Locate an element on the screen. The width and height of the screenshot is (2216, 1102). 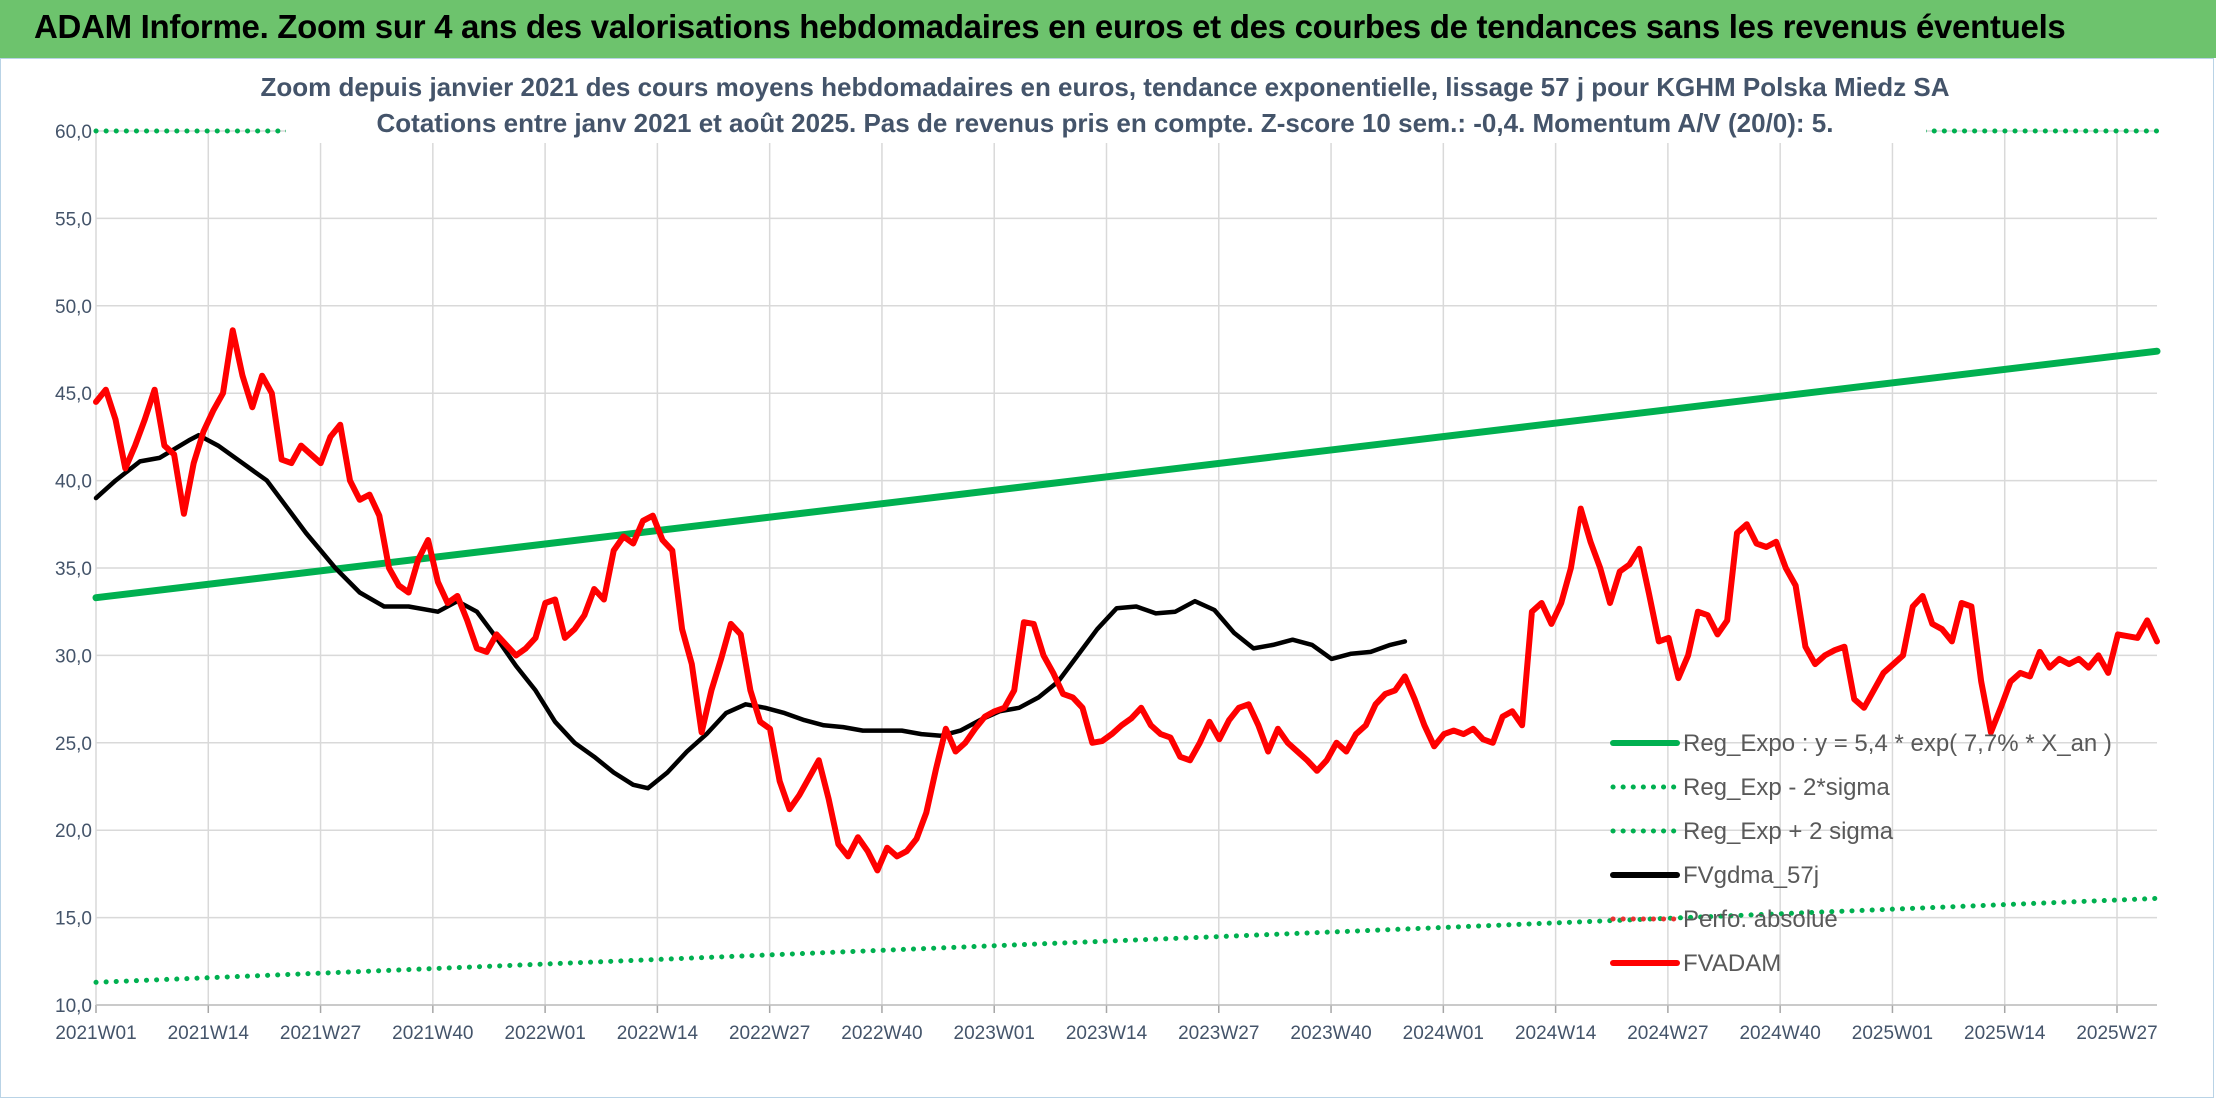
x-tick-label: 2025W14 is located at coordinates (2005, 1033).